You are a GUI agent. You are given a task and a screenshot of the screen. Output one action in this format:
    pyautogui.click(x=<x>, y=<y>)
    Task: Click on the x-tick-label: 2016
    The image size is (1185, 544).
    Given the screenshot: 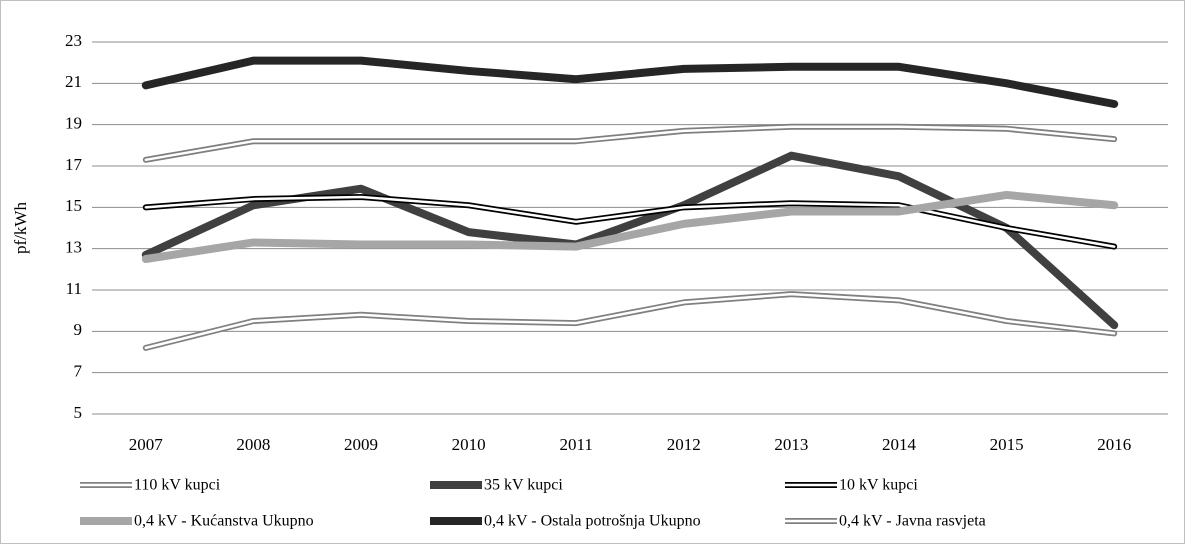 What is the action you would take?
    pyautogui.click(x=1114, y=444)
    